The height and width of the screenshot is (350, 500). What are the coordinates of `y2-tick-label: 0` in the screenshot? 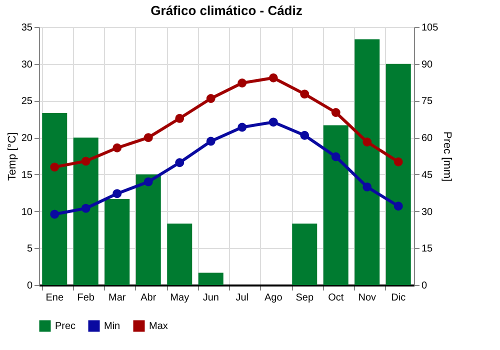 It's located at (425, 286).